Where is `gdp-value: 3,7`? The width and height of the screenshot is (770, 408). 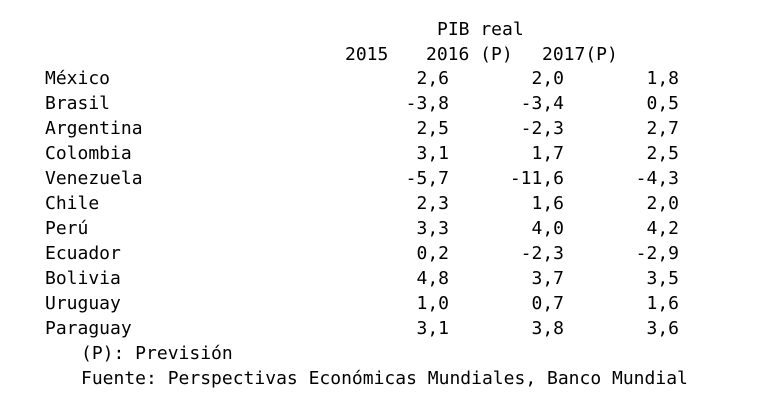
gdp-value: 3,7 is located at coordinates (547, 278).